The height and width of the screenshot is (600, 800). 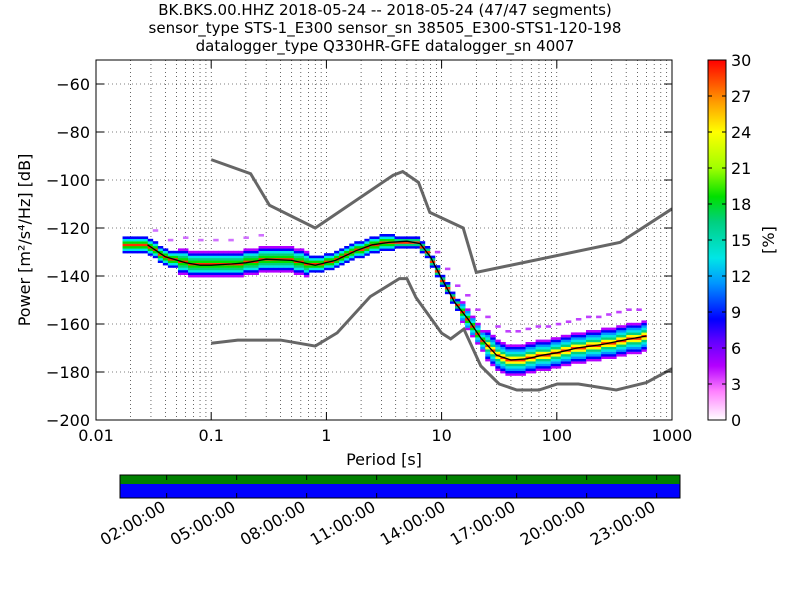 What do you see at coordinates (73, 132) in the screenshot?
I see `y-tick-label: −80` at bounding box center [73, 132].